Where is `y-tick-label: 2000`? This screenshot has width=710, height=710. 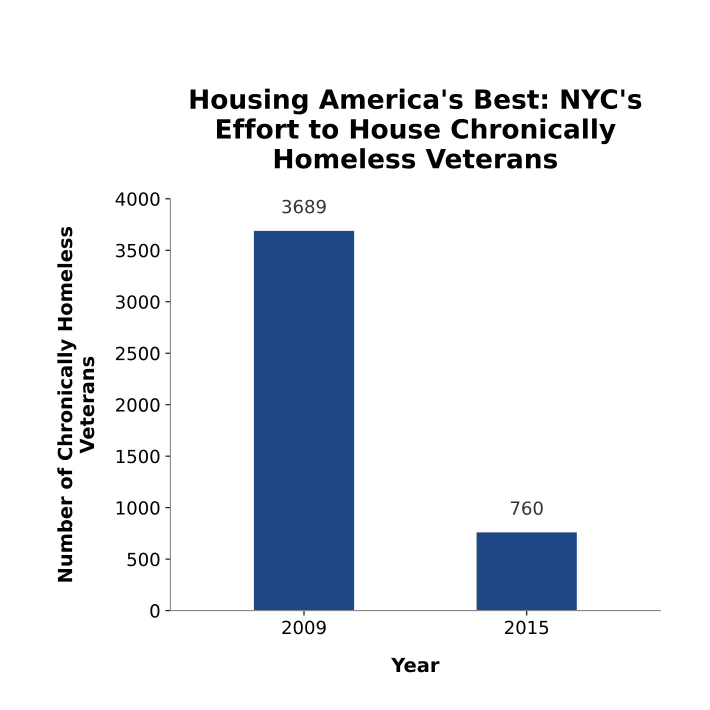
y-tick-label: 2000 is located at coordinates (138, 405).